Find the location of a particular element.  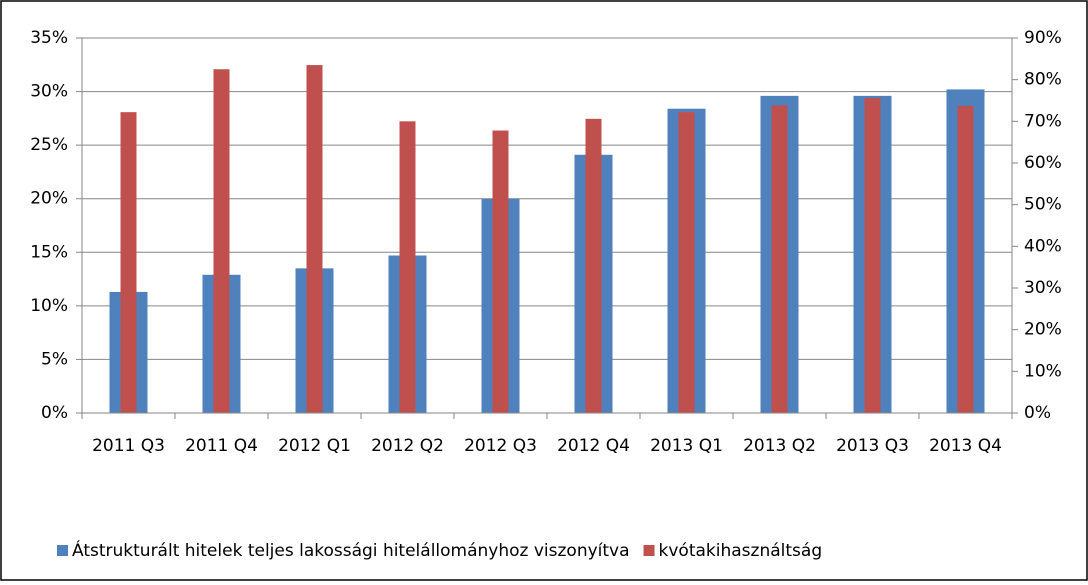

x-tick-label: 2012 Q1 is located at coordinates (314, 446).